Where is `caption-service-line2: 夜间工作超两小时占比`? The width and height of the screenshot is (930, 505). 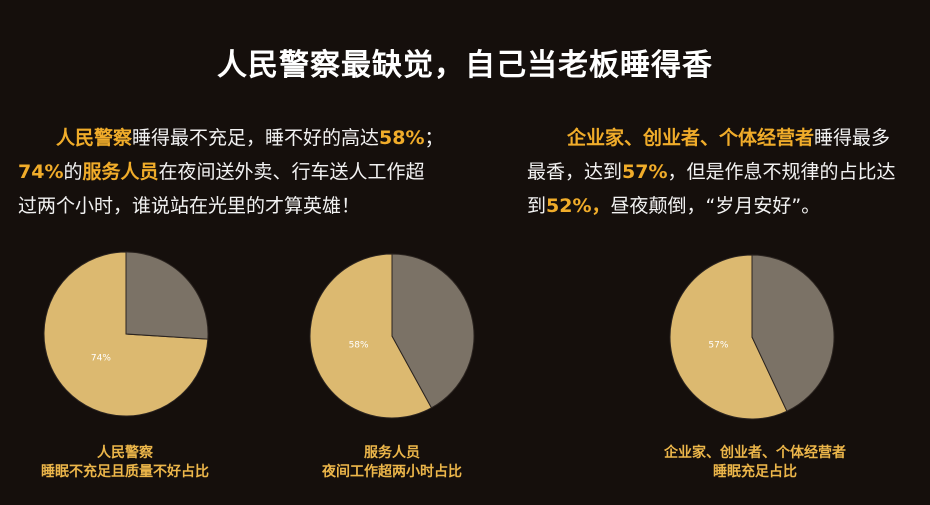
caption-service-line2: 夜间工作超两小时占比 is located at coordinates (392, 472).